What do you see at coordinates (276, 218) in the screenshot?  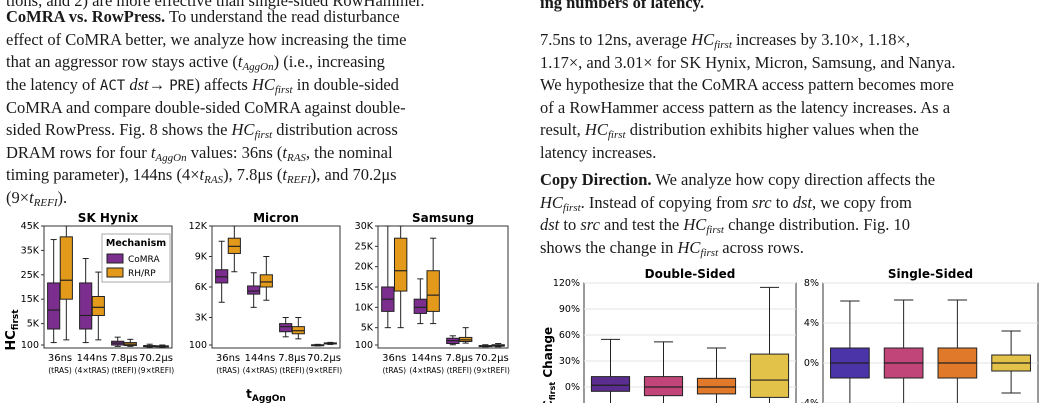 I see `panel-title: Micron` at bounding box center [276, 218].